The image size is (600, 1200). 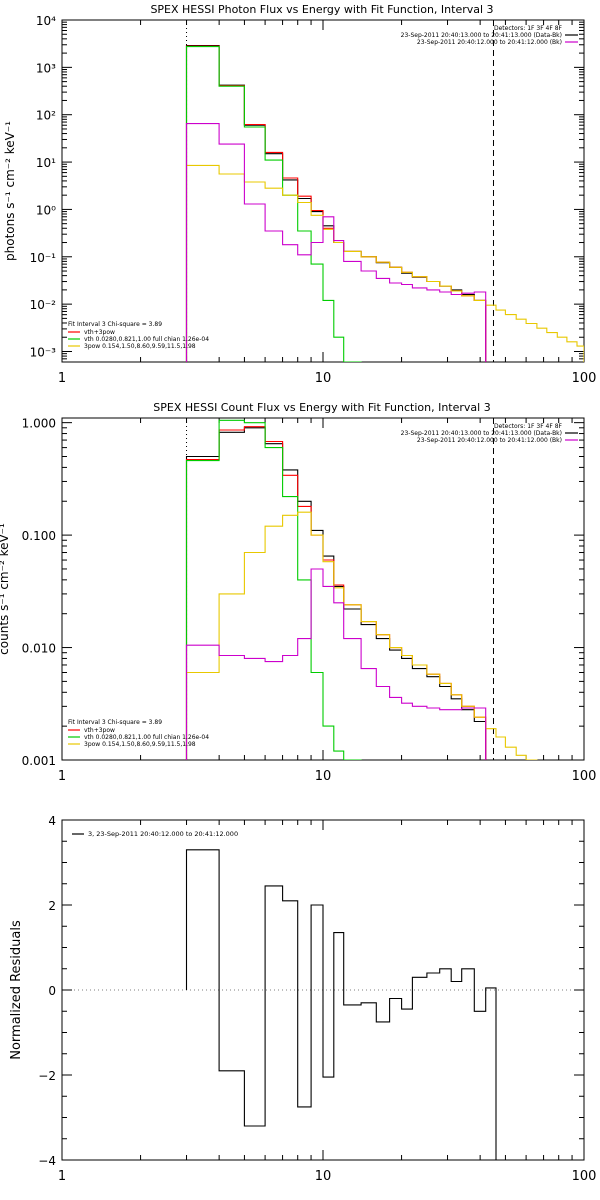 I want to click on y-tick-label: 10⁻¹, so click(x=43, y=258).